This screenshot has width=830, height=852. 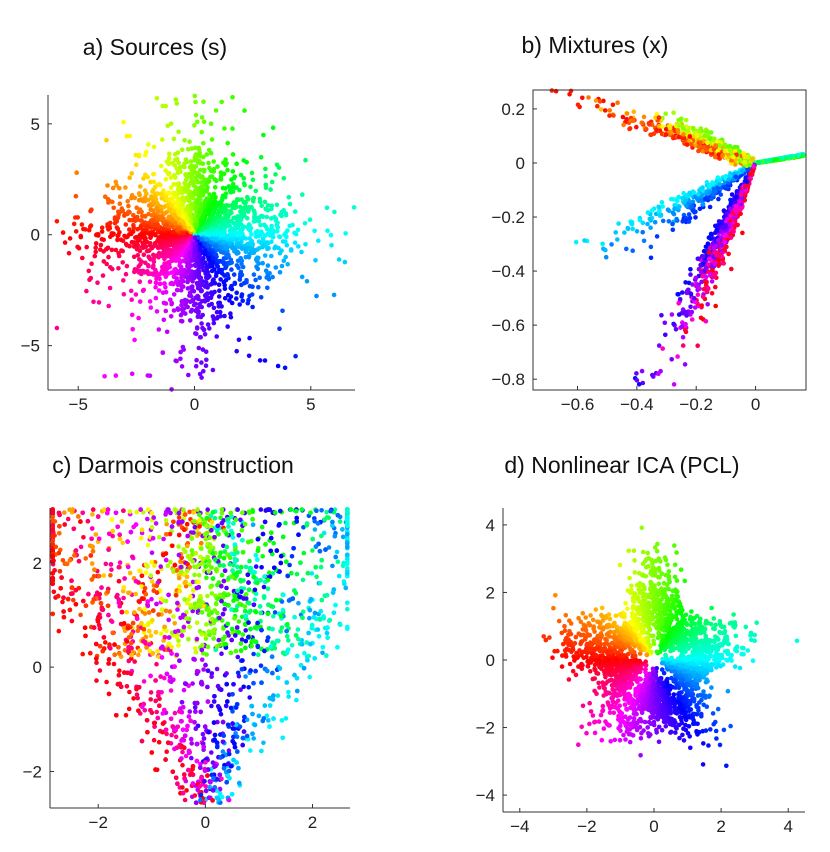 I want to click on x-tick-label: 5, so click(x=310, y=404).